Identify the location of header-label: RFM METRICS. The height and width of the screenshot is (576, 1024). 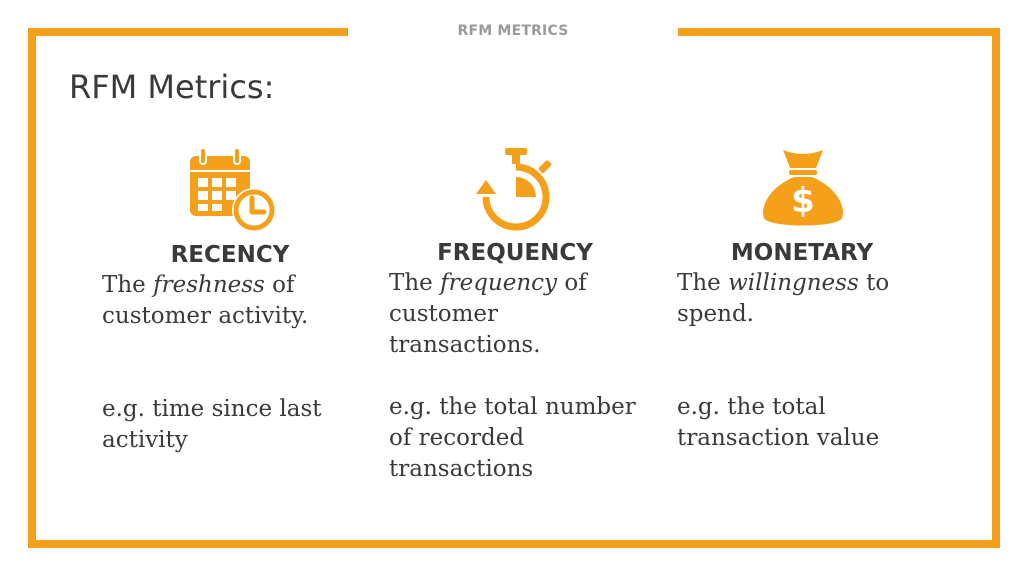
(513, 31).